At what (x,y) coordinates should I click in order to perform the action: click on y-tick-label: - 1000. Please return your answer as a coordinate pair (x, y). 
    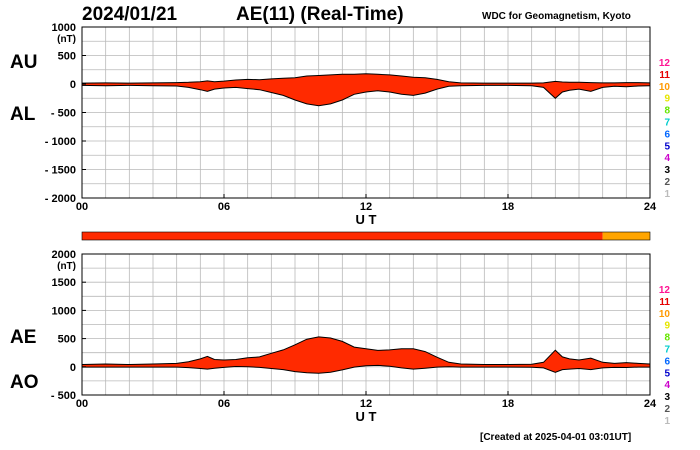
    Looking at the image, I should click on (60, 142).